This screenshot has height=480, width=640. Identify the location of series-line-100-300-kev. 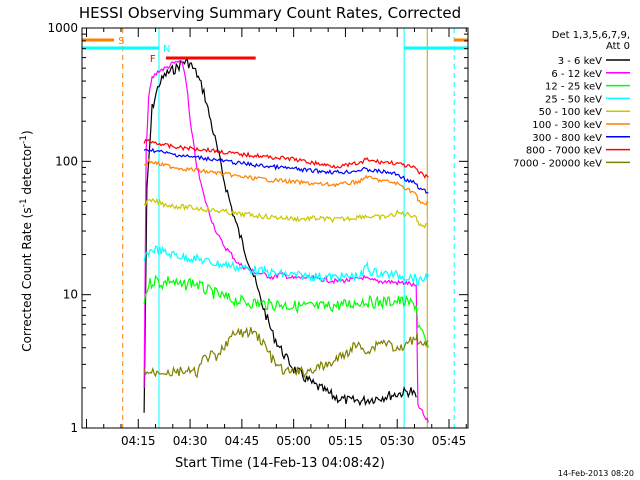
(286, 182).